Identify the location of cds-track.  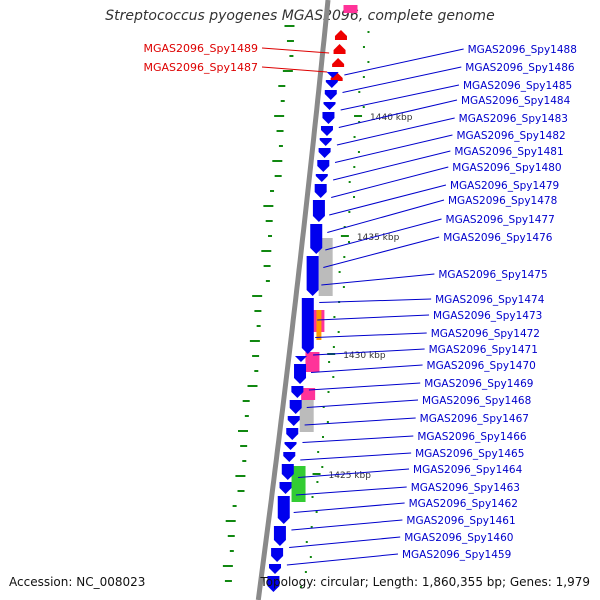
(307, 311).